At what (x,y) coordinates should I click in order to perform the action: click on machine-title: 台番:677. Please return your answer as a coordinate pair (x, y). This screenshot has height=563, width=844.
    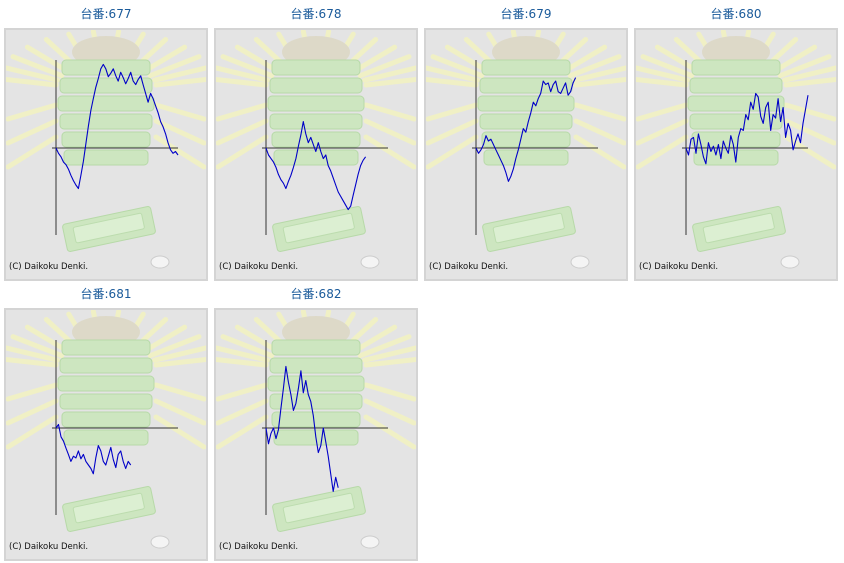
    Looking at the image, I should click on (106, 14).